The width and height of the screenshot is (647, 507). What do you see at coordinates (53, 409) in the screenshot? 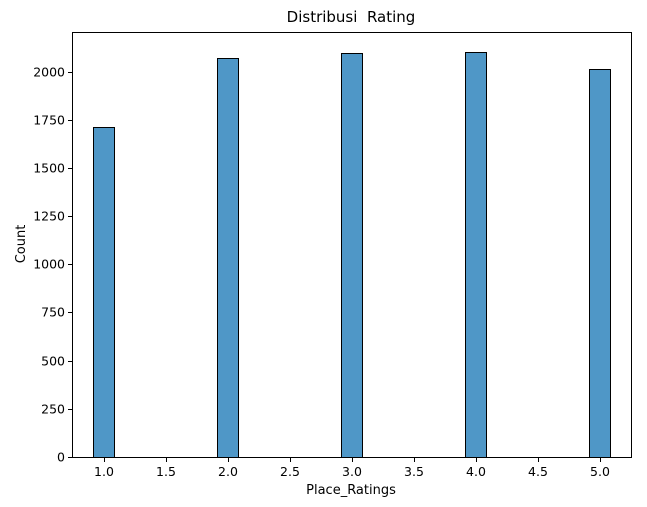
I see `y-tick-label: 250` at bounding box center [53, 409].